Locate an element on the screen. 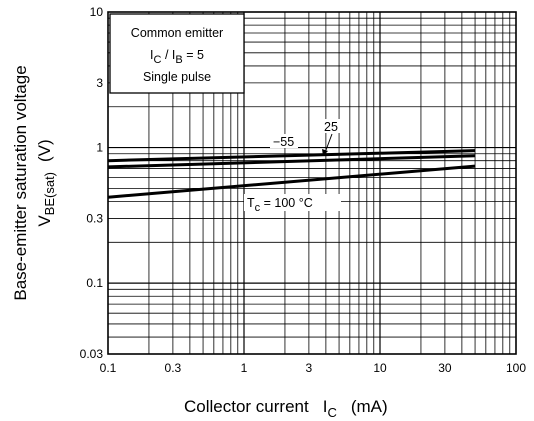  condition-line-2: IC / IB = 5 is located at coordinates (177, 57).